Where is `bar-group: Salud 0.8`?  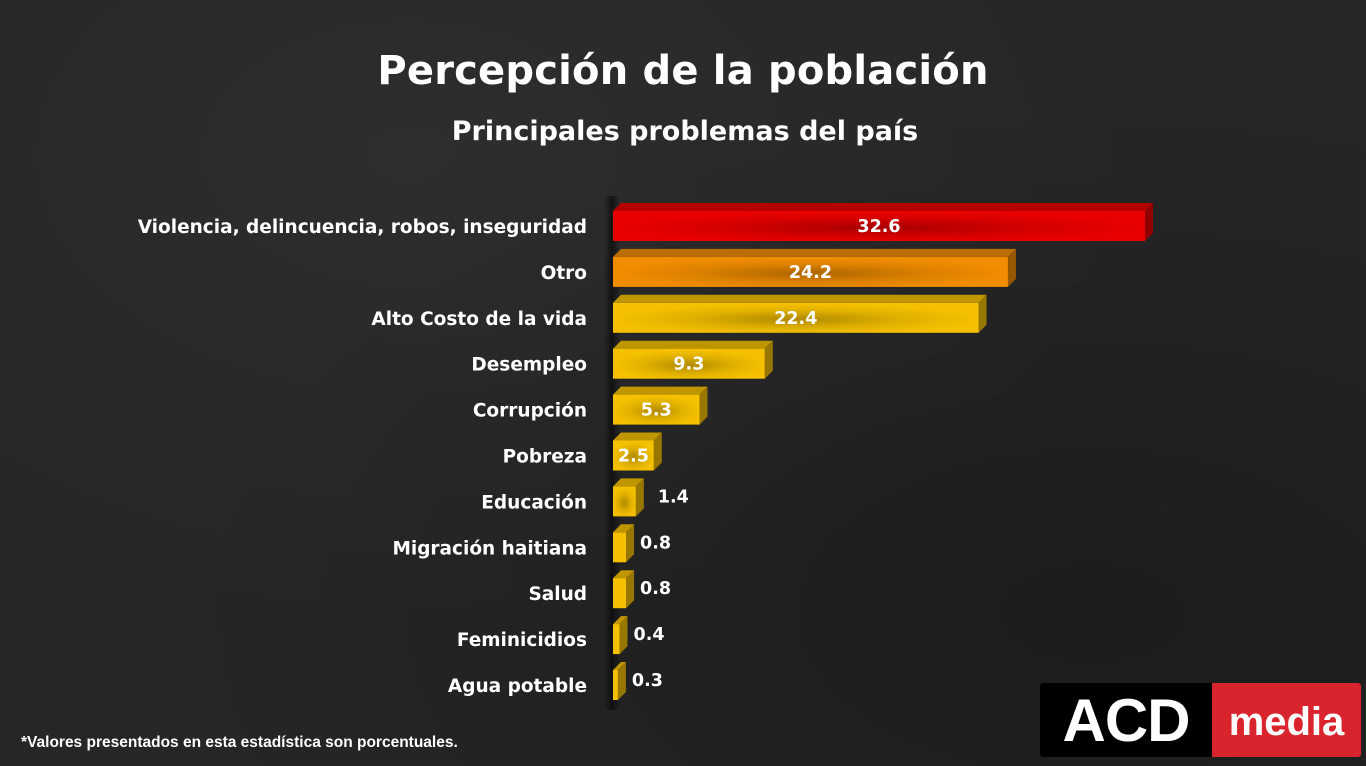
bar-group: Salud 0.8 is located at coordinates (599, 589).